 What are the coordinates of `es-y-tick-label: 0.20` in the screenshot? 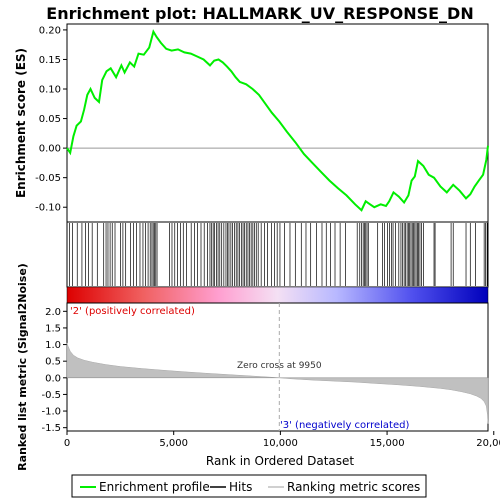 It's located at (50, 30).